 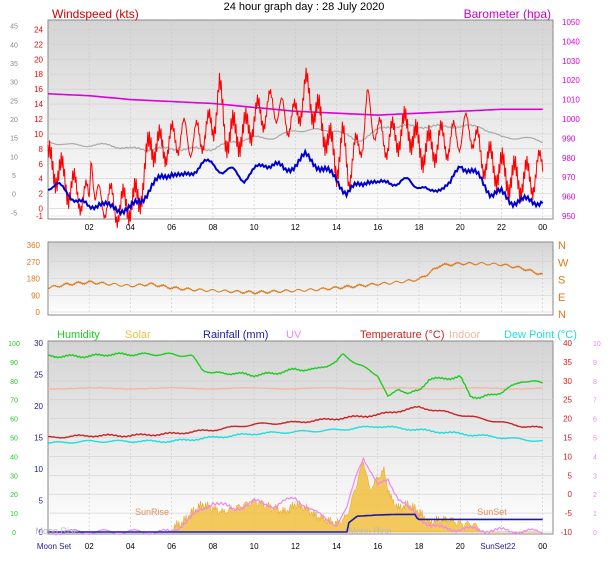 What do you see at coordinates (38, 406) in the screenshot?
I see `rain-tick-20: 20` at bounding box center [38, 406].